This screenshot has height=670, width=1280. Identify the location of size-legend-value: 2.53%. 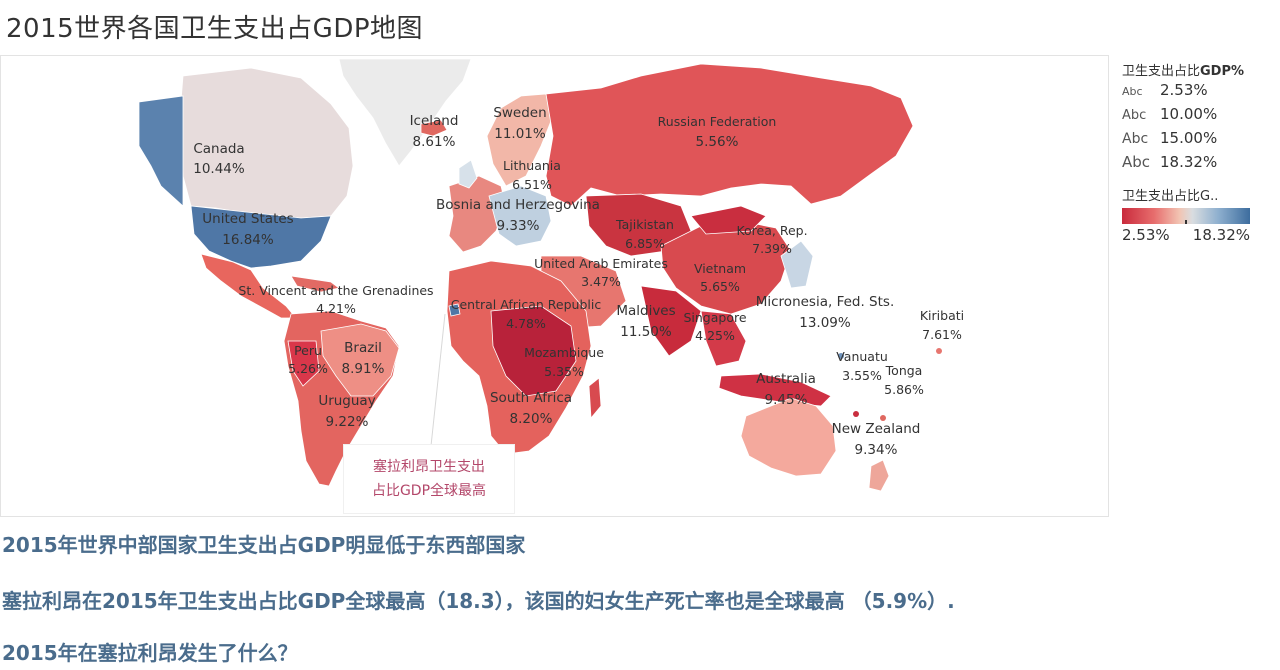
(1184, 90).